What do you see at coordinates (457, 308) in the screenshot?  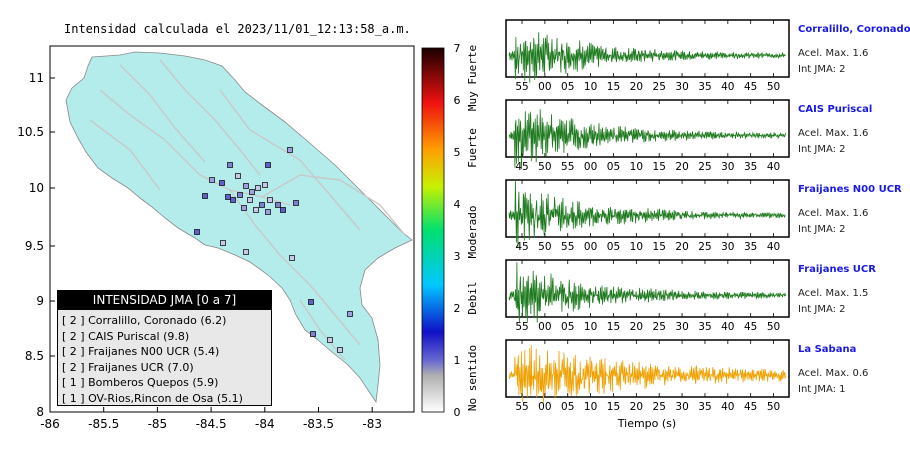 I see `colorbar-tick-label: 2` at bounding box center [457, 308].